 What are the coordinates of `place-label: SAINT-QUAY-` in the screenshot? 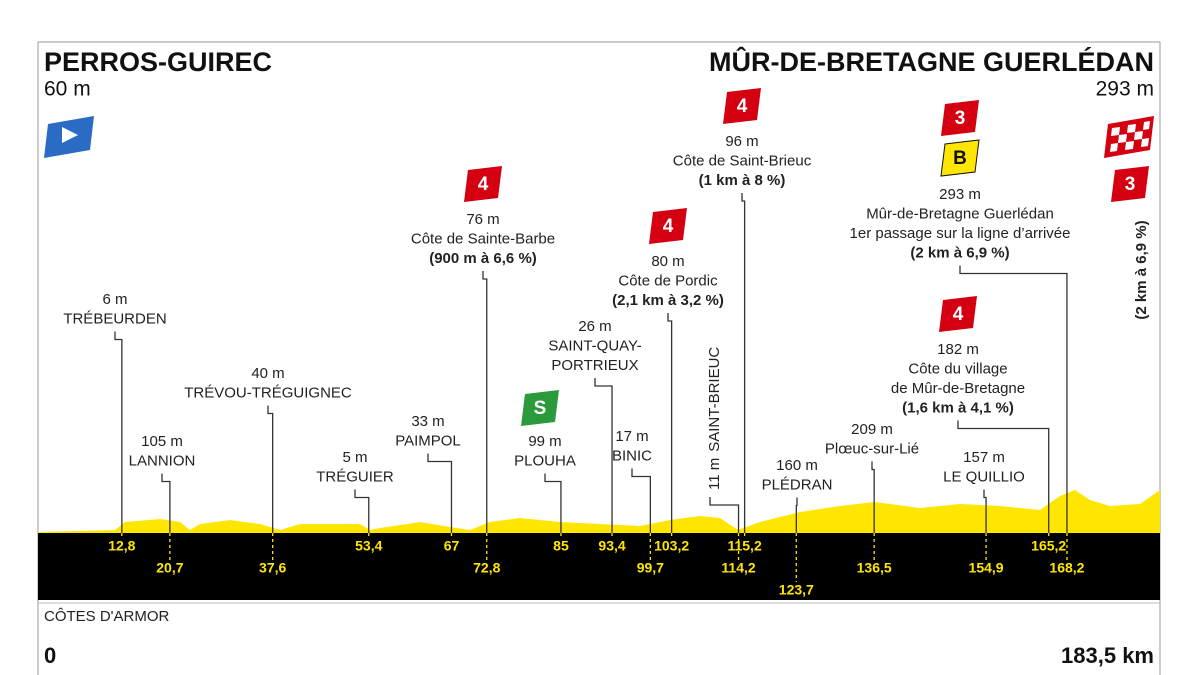 It's located at (594, 345).